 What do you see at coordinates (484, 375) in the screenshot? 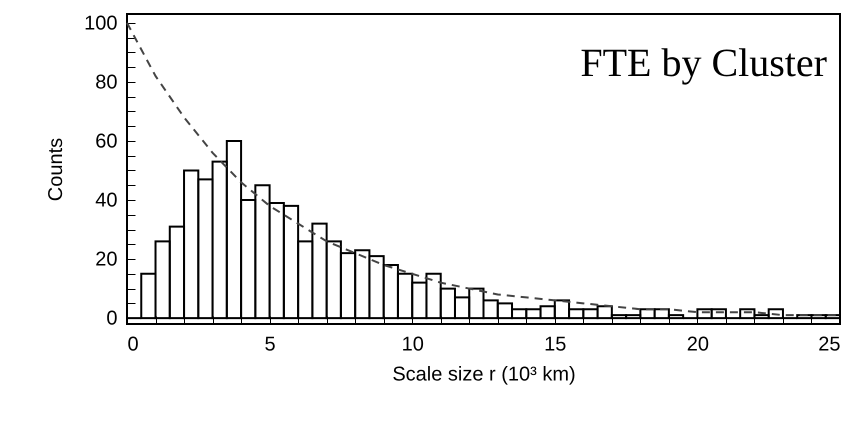
I see `x-axis-title: Scale size r (10³ km)` at bounding box center [484, 375].